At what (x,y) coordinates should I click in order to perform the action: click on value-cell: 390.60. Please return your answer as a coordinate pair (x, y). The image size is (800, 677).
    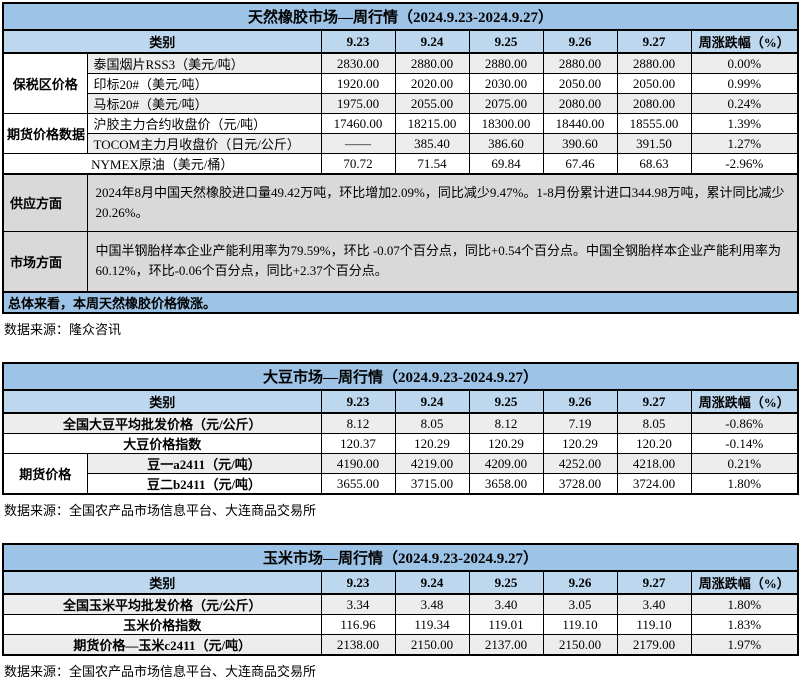
    Looking at the image, I should click on (580, 143).